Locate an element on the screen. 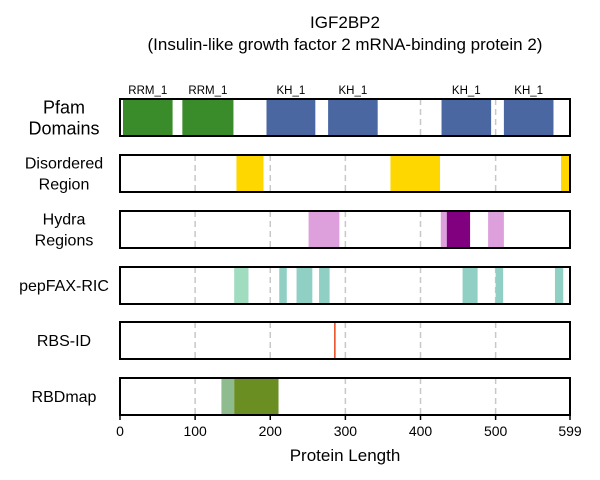 Image resolution: width=600 pixels, height=480 pixels. track-1: Disordered Region is located at coordinates (298, 174).